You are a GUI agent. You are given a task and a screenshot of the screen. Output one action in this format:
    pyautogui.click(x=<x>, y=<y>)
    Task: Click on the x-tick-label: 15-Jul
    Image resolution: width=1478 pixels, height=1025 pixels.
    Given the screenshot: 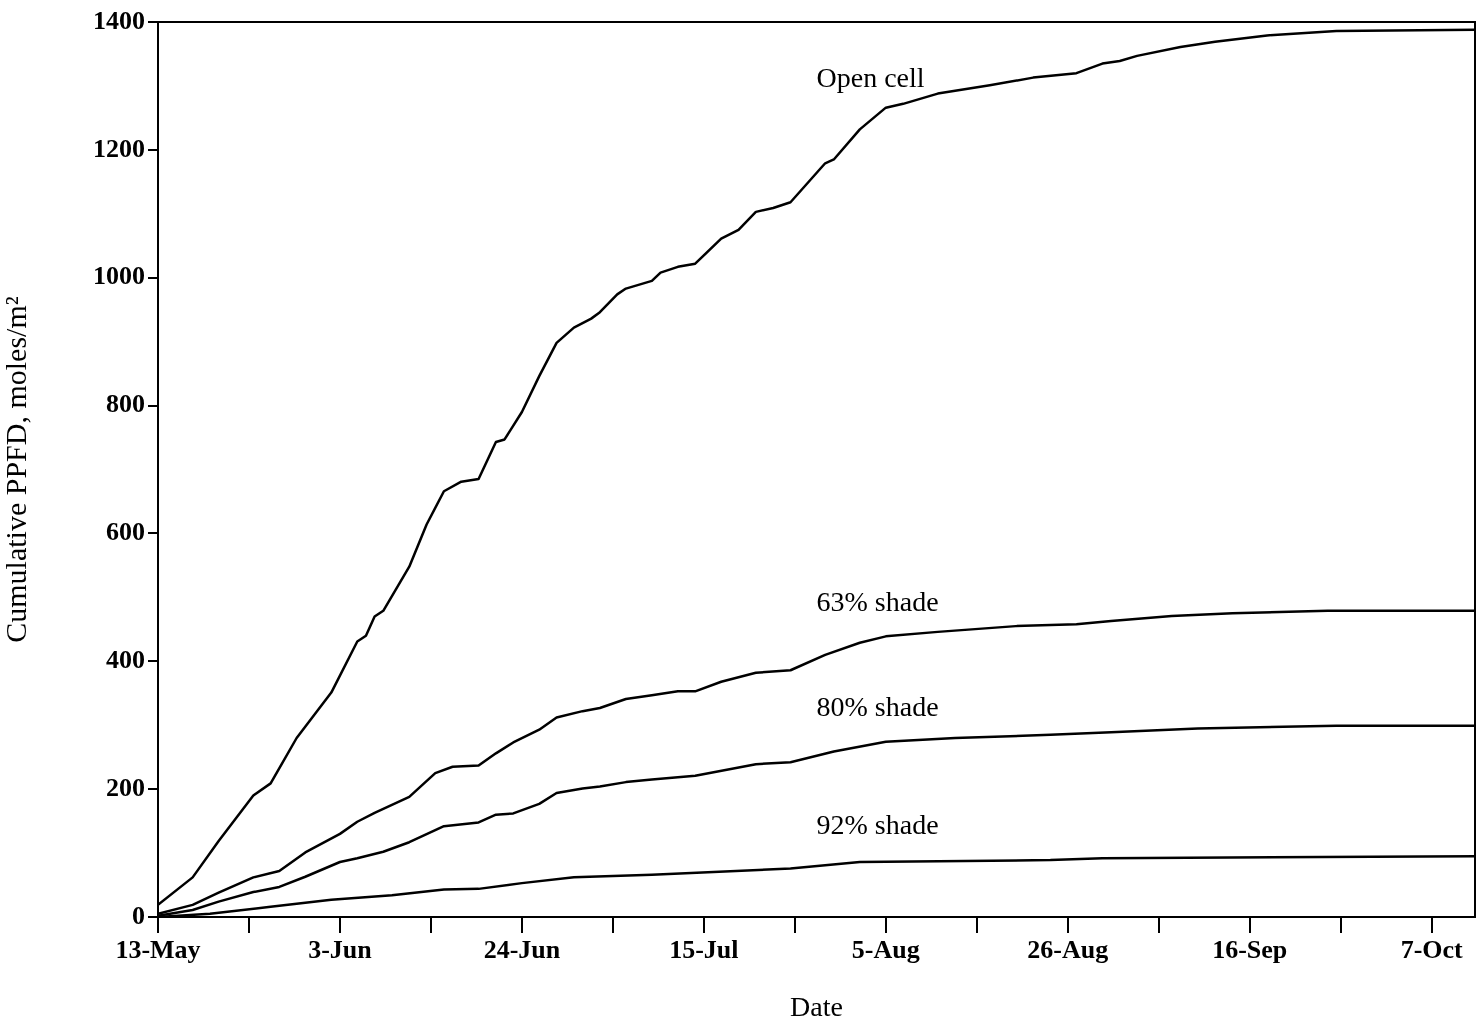 What is the action you would take?
    pyautogui.click(x=704, y=950)
    